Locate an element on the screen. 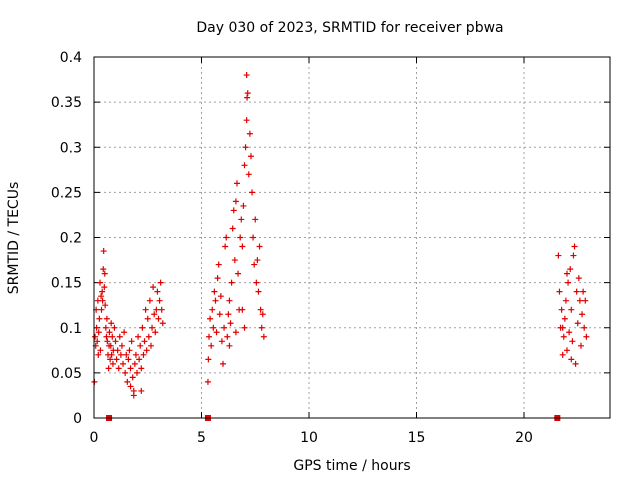 This screenshot has width=640, height=480. x-tick-label: 15 is located at coordinates (417, 438).